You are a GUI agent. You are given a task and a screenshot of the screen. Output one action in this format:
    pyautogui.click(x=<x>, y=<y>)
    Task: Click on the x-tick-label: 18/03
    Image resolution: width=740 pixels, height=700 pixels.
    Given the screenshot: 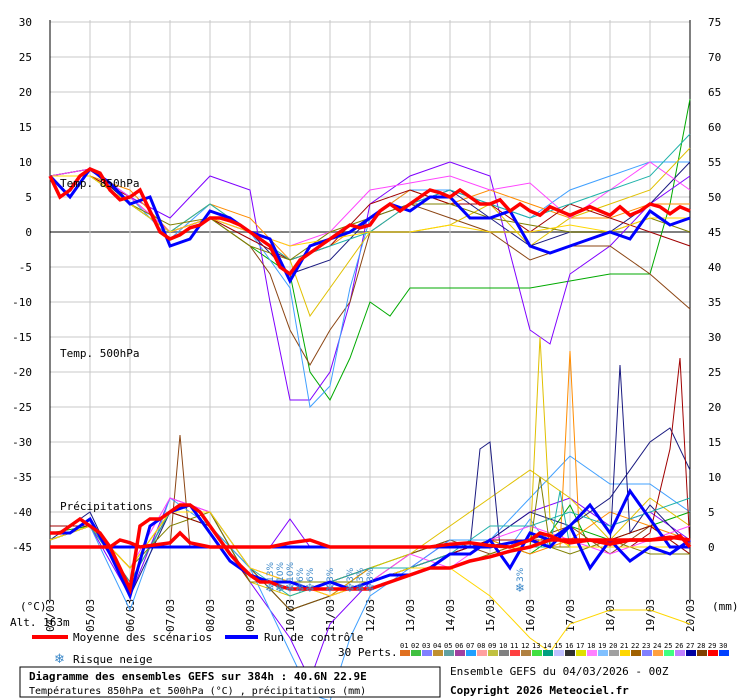 What is the action you would take?
    pyautogui.click(x=610, y=615)
    